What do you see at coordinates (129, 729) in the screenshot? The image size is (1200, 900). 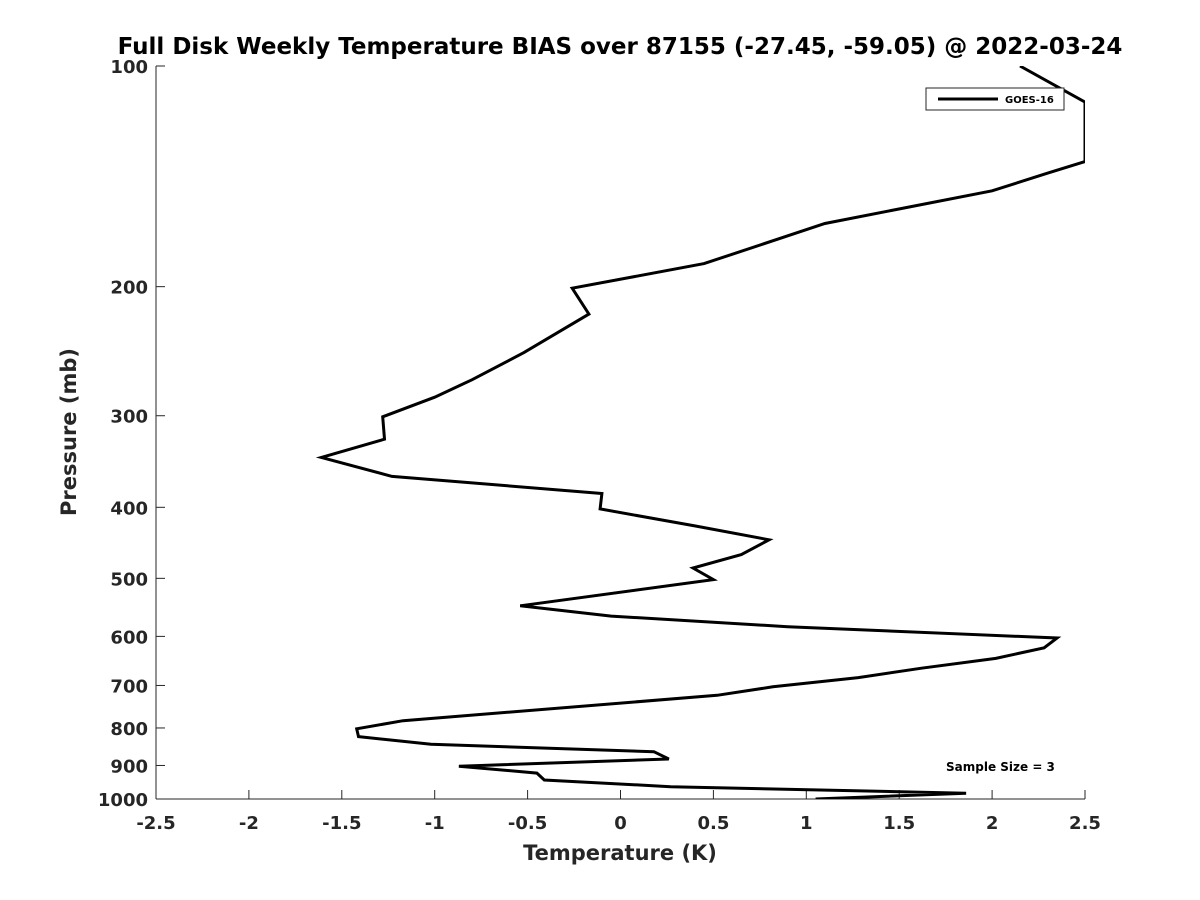 I see `y-tick-label: 800` at bounding box center [129, 729].